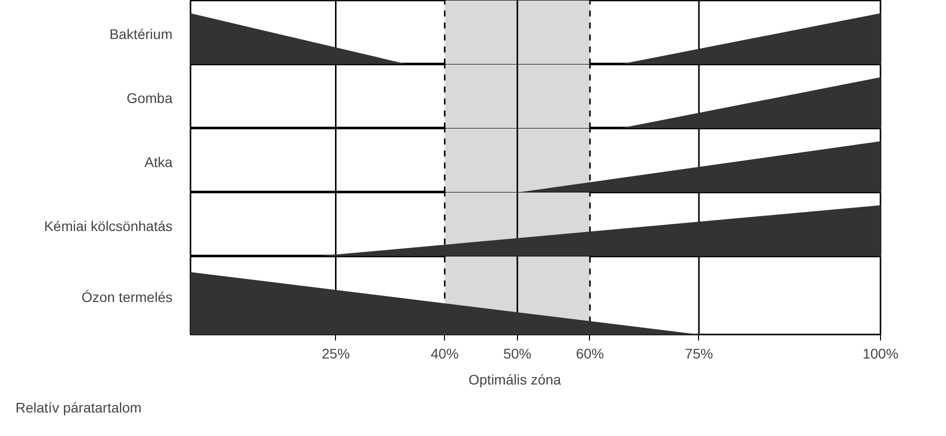 The width and height of the screenshot is (946, 436). Describe the element at coordinates (336, 354) in the screenshot. I see `x-tick-label: 25%` at that location.